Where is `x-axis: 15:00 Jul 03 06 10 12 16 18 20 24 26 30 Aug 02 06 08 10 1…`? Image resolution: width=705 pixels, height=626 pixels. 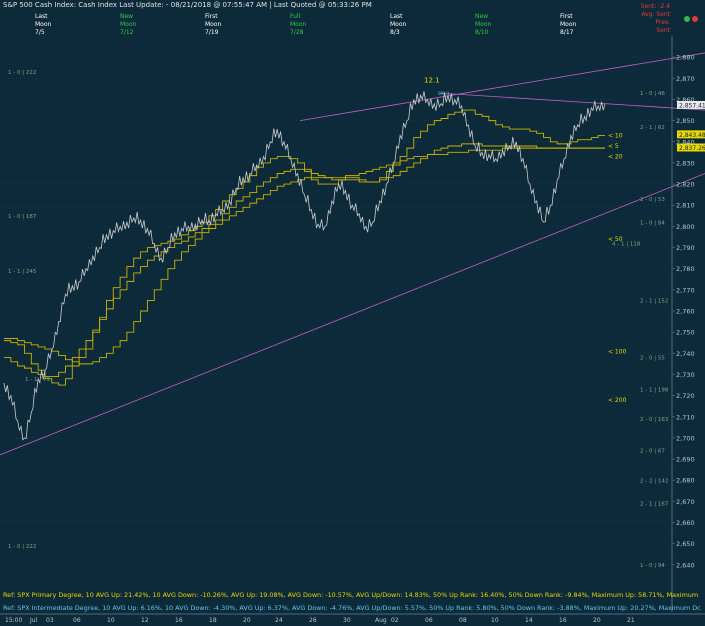
x-axis: 15:00 Jul 03 06 10 12 16 18 20 24 26 30 Aug 02 06 08 10 1… is located at coordinates (320, 620).